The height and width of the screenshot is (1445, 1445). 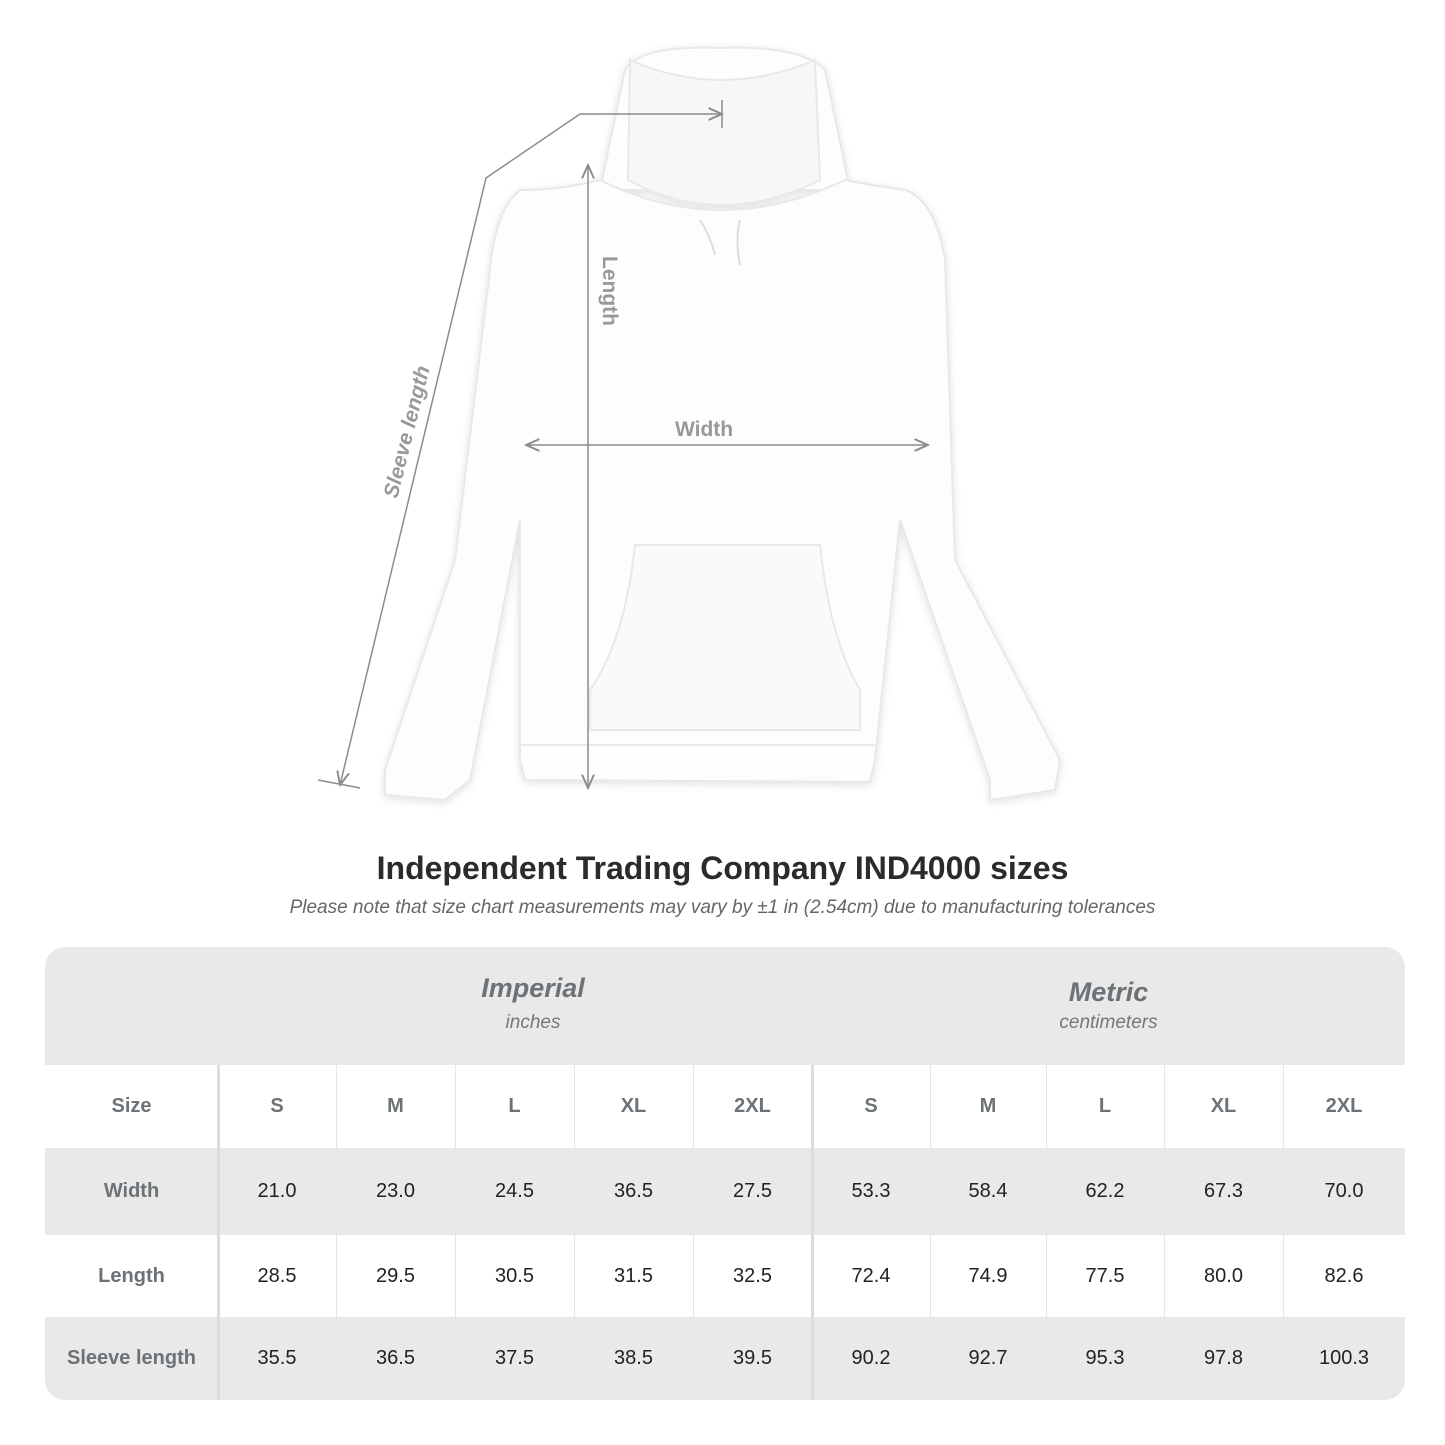 What do you see at coordinates (1344, 1358) in the screenshot?
I see `metric-value: 100.3` at bounding box center [1344, 1358].